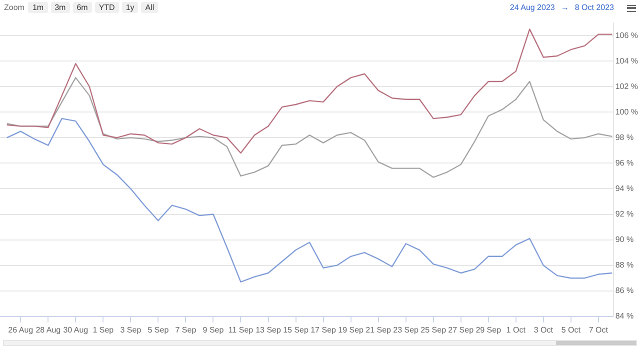 The image size is (640, 349). I want to click on text: 3m, so click(60, 7).